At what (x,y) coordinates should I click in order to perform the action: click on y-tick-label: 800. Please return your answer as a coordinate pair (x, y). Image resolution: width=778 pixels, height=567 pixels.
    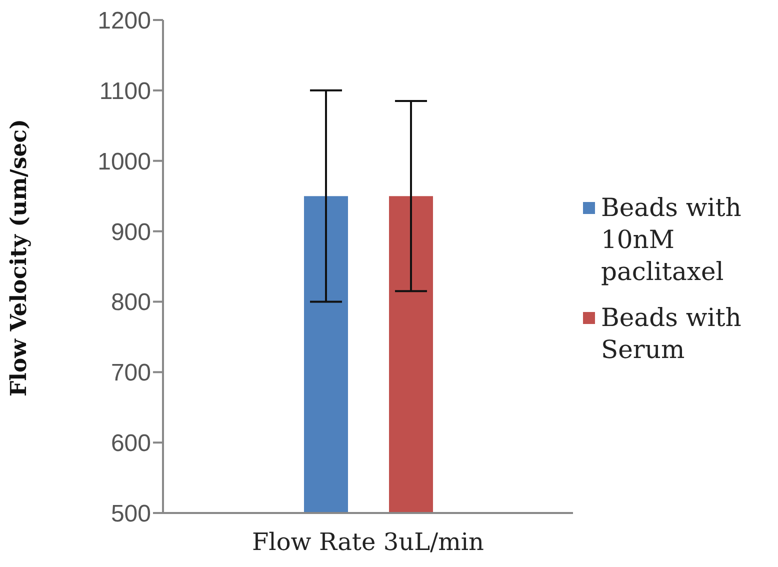
    Looking at the image, I should click on (130, 302).